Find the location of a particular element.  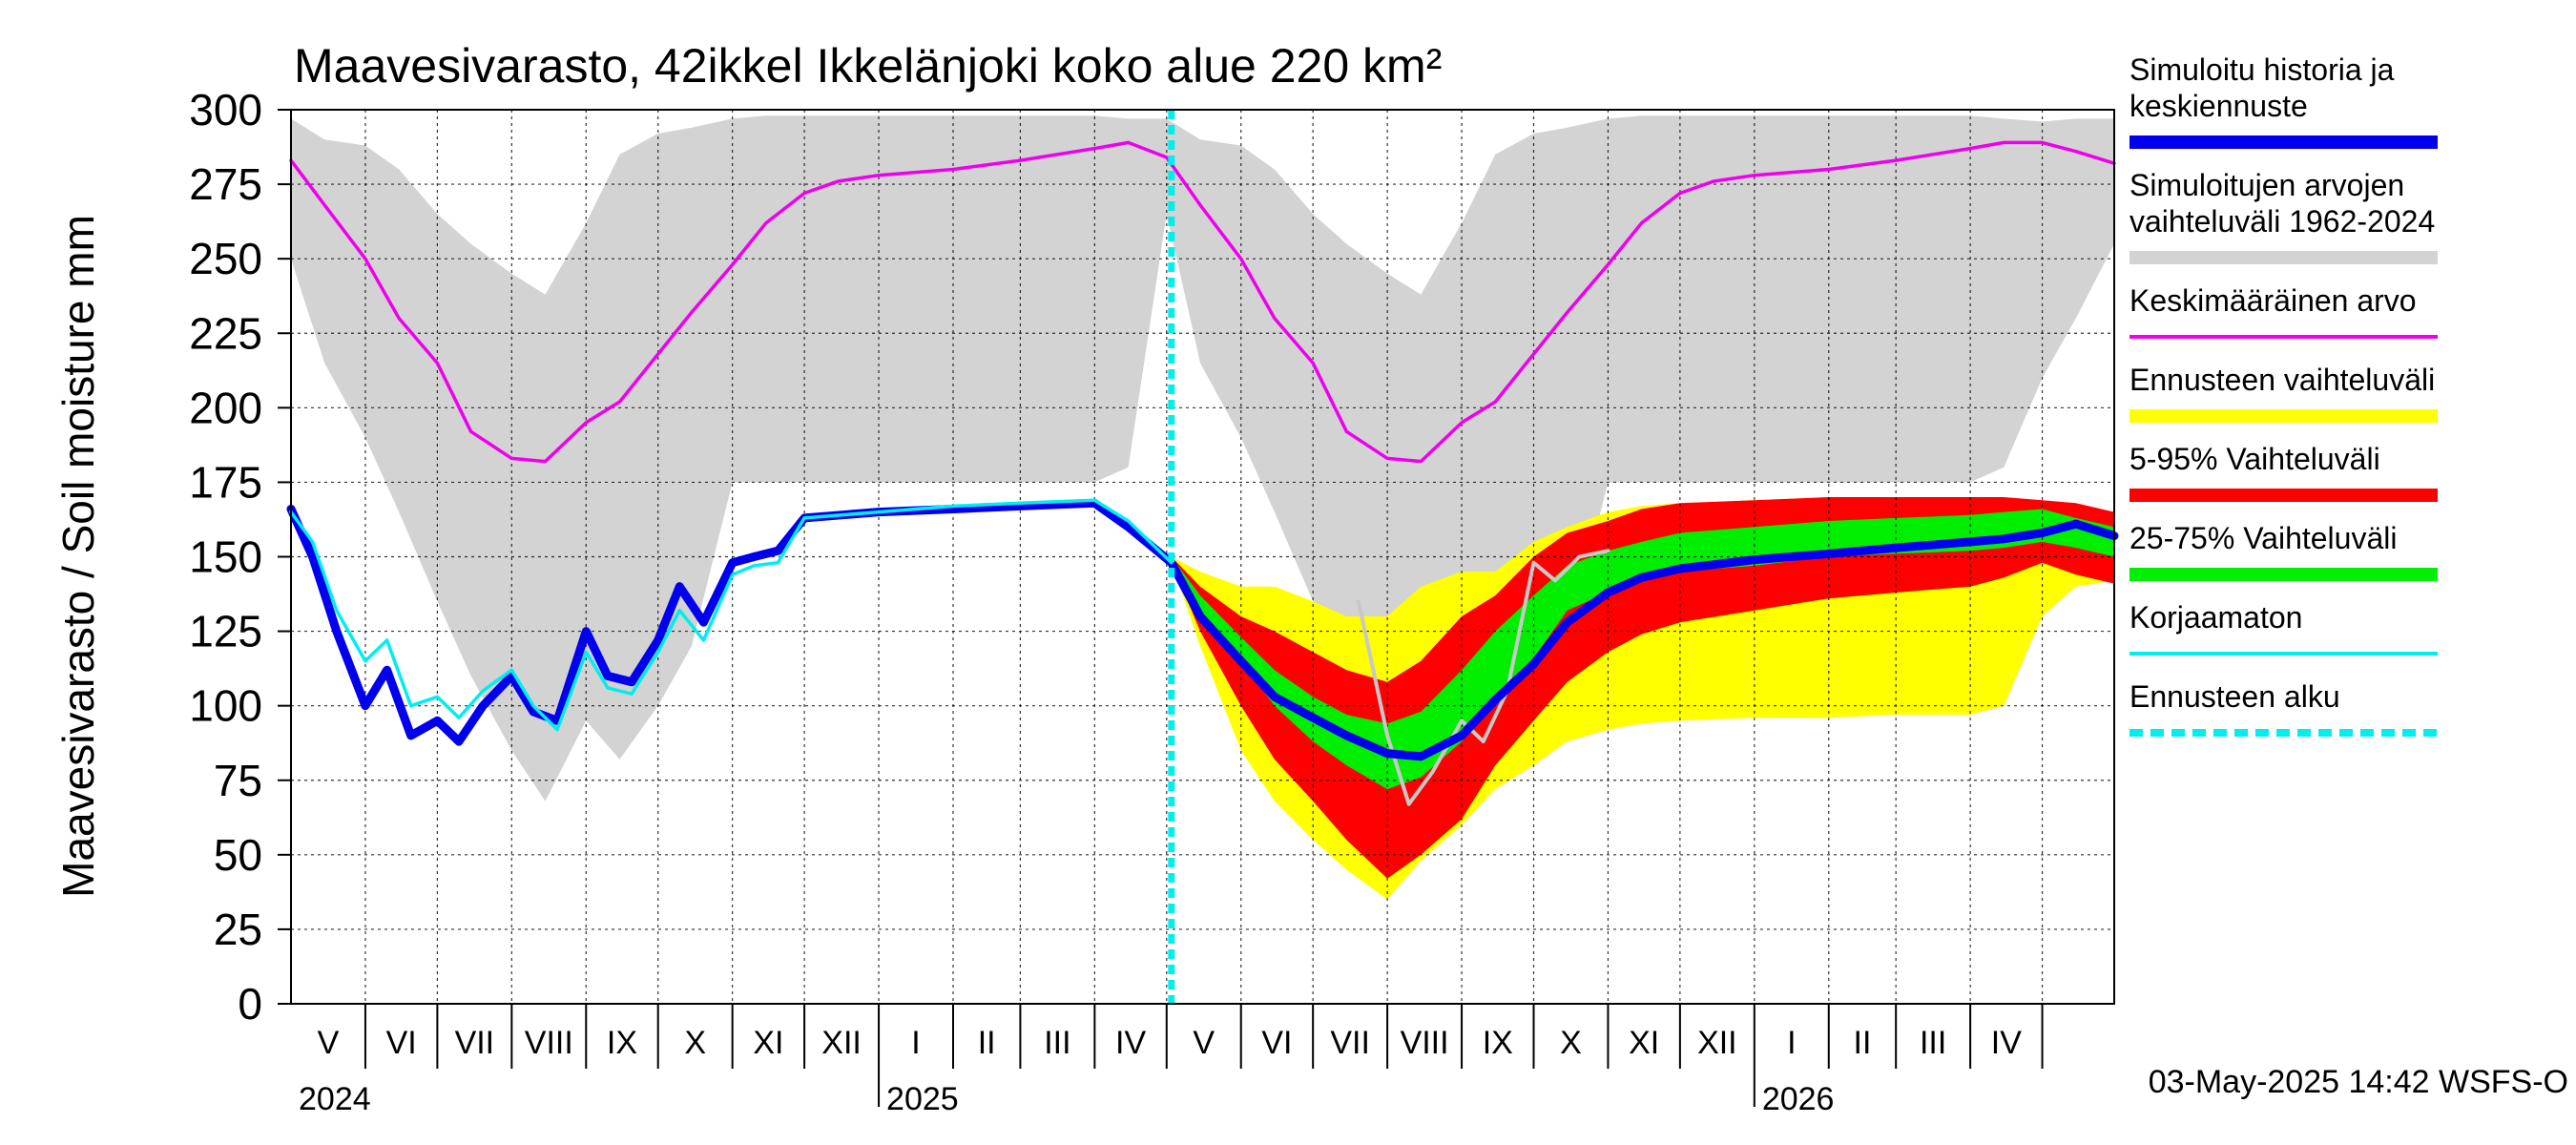

band-5-95-vaihteluv-li is located at coordinates (1642, 688).